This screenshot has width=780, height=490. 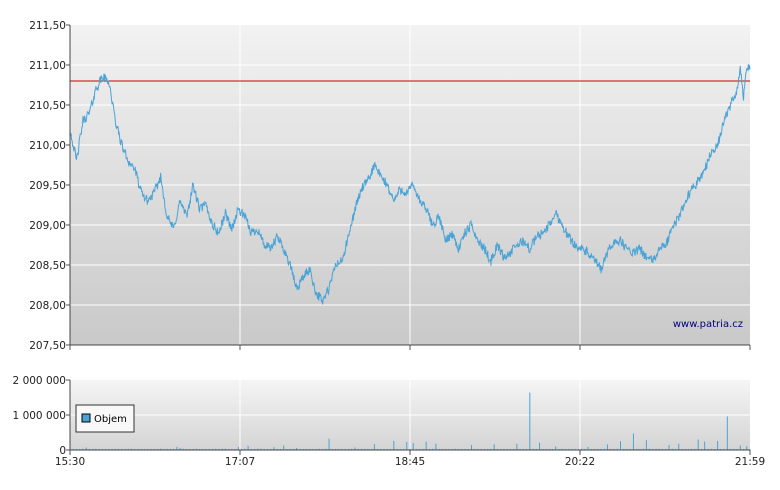 I want to click on x-tick-label-2: 18:45, so click(x=410, y=462).